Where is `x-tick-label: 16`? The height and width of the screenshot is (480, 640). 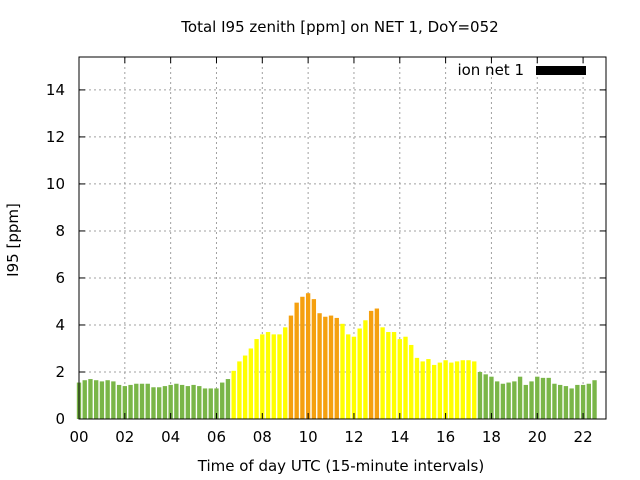 x-tick-label: 16 is located at coordinates (445, 437).